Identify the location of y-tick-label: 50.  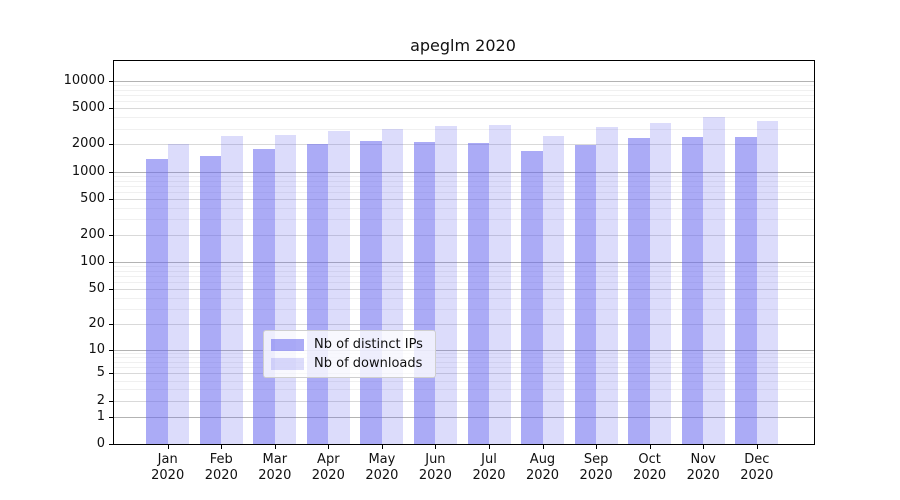
(96, 289).